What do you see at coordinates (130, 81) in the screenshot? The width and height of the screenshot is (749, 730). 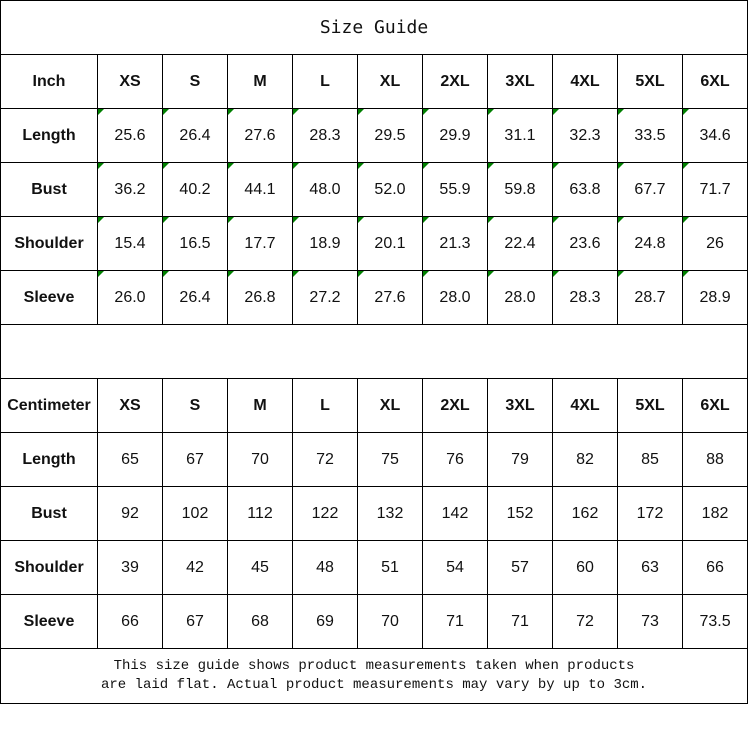 I see `size-header-xs: XS` at bounding box center [130, 81].